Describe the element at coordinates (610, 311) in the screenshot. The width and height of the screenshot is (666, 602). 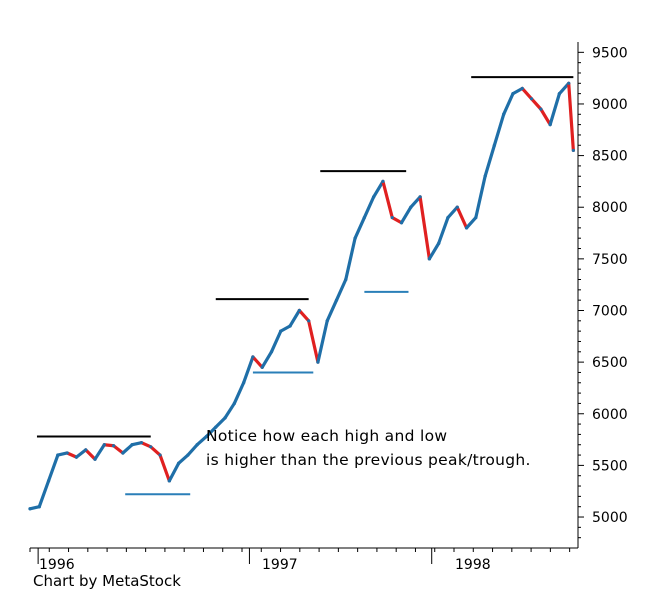
I see `y-tick-label: 7000` at that location.